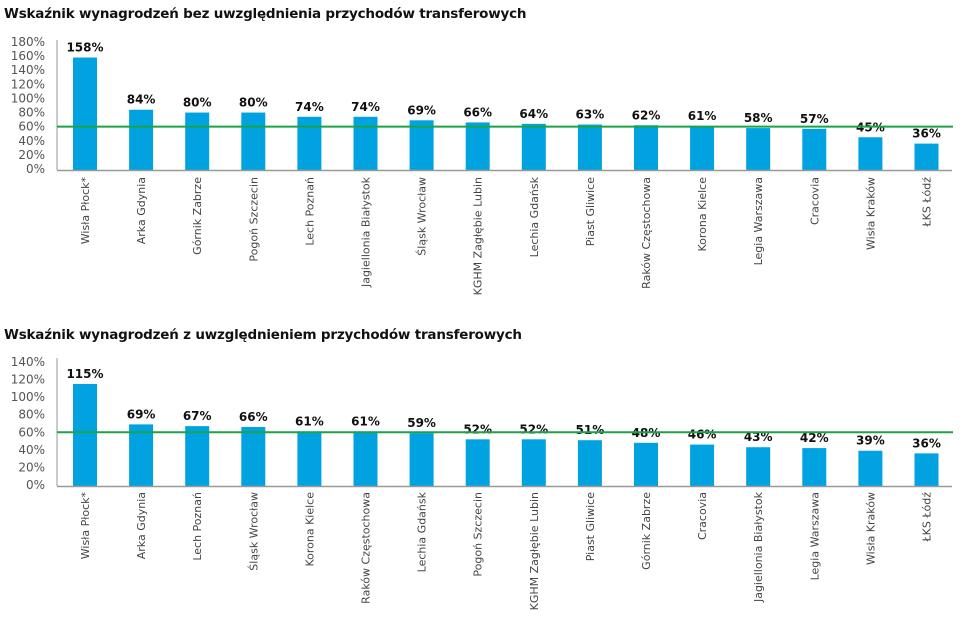  I want to click on y-tick-label: 0%, so click(35, 485).